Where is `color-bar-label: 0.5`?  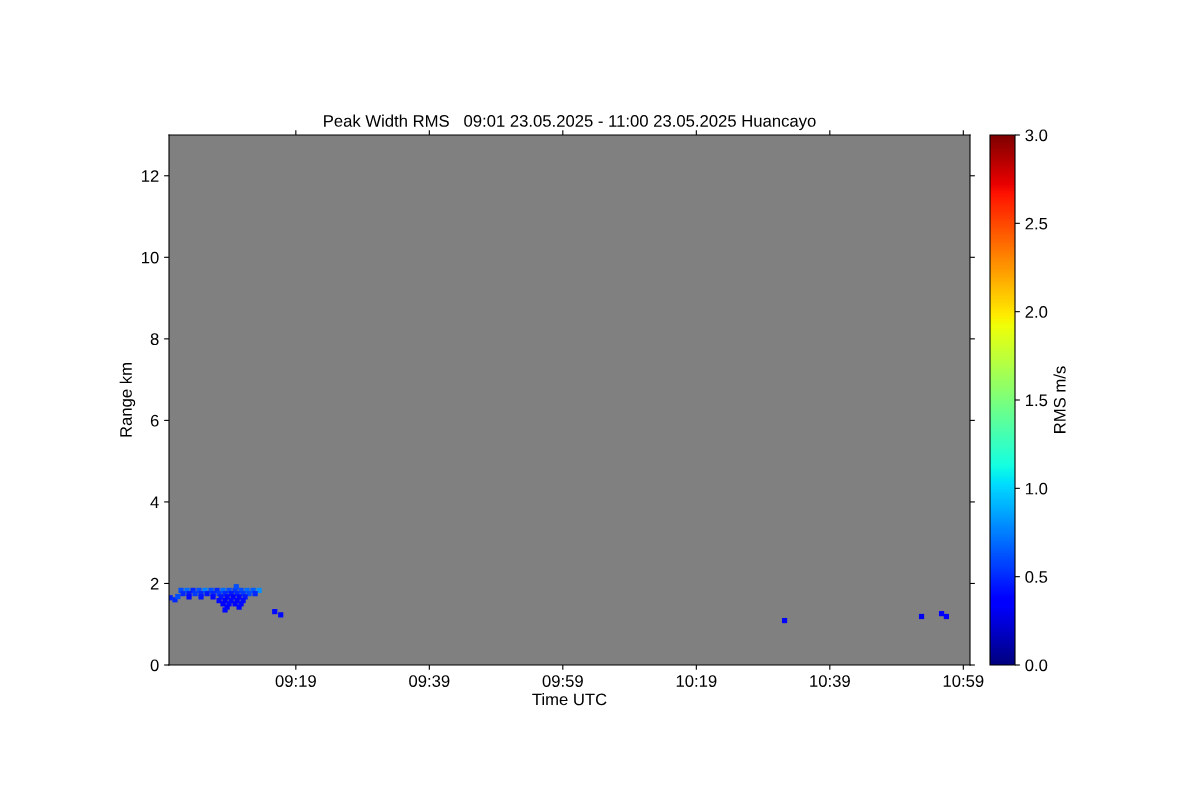 color-bar-label: 0.5 is located at coordinates (1036, 577).